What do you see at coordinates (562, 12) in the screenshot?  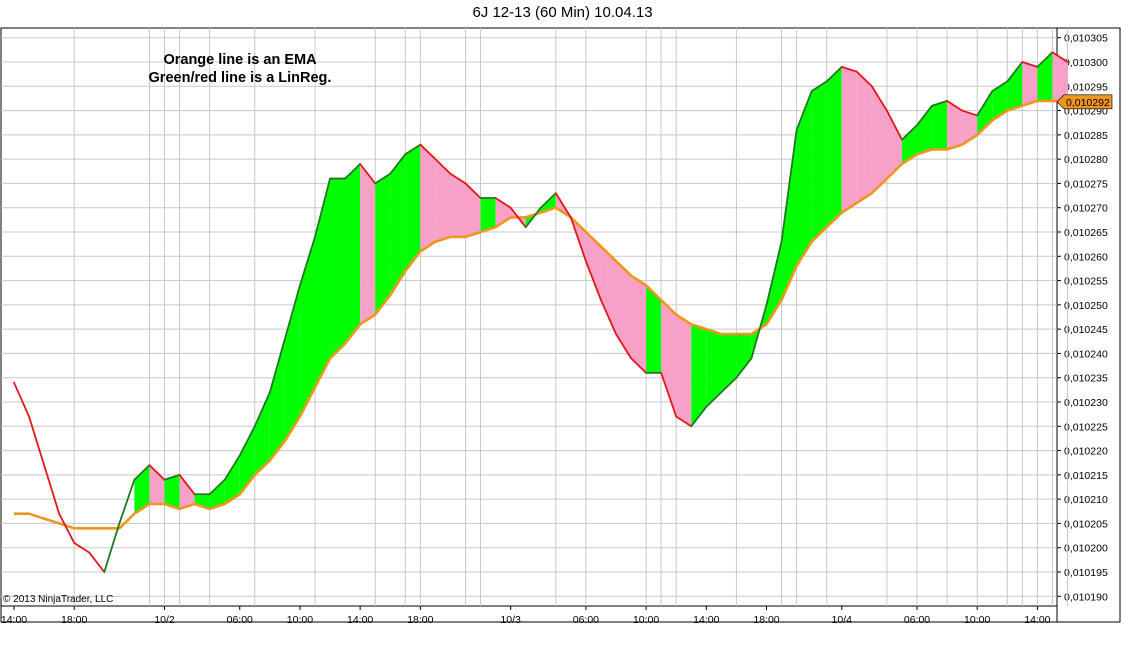 I see `chart-title: 6J 12-13 (60 Min) 10.04.13` at bounding box center [562, 12].